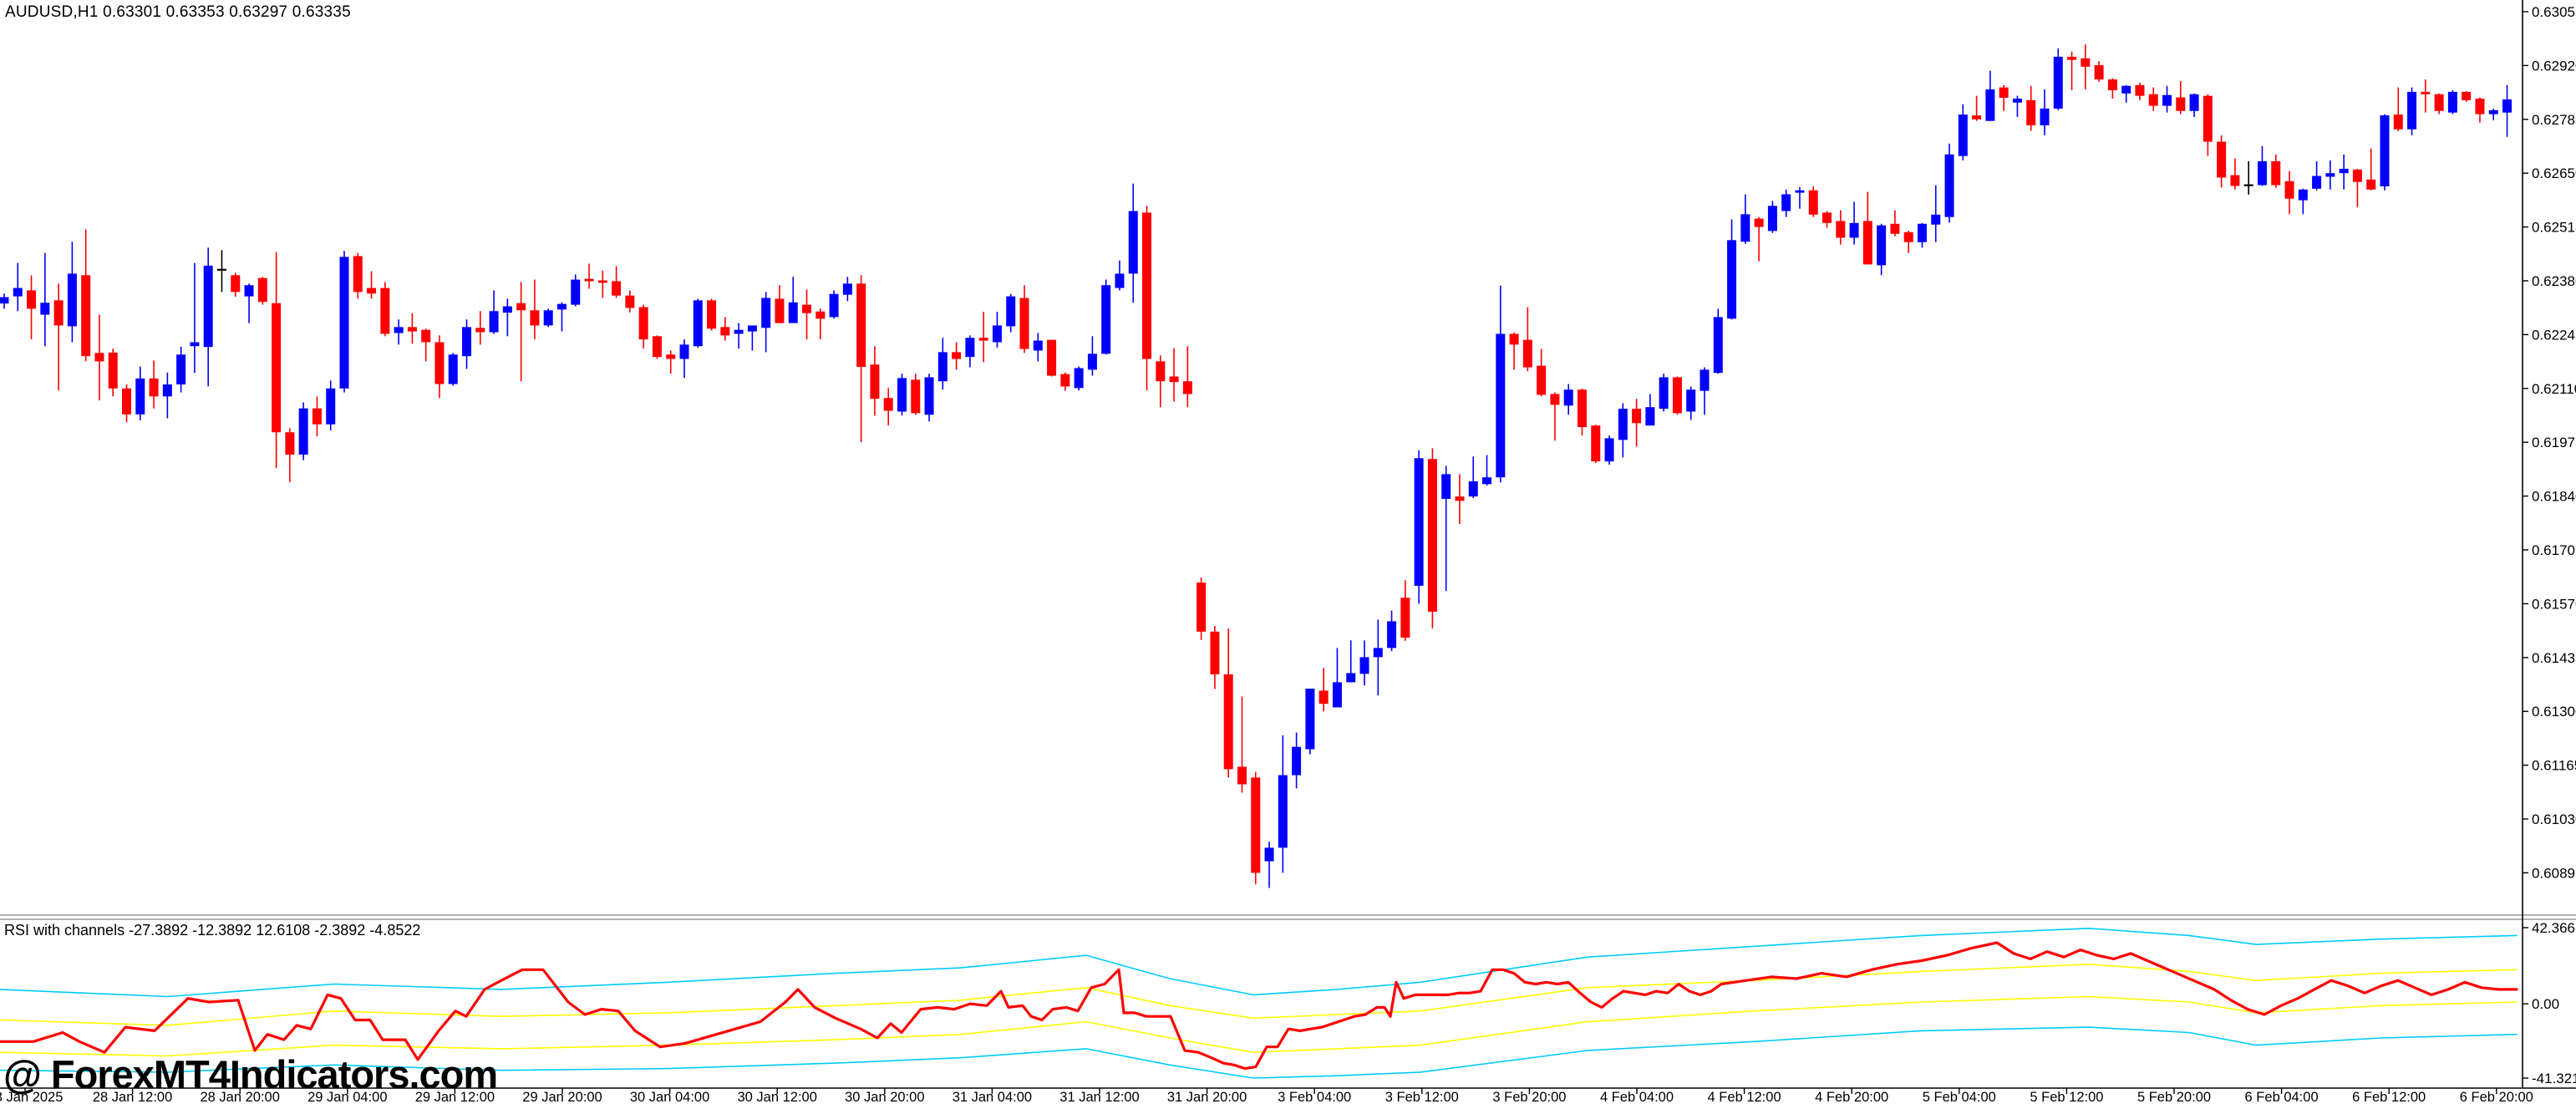 The image size is (2576, 1109). I want to click on price-axis-label: 0.61705, so click(2554, 550).